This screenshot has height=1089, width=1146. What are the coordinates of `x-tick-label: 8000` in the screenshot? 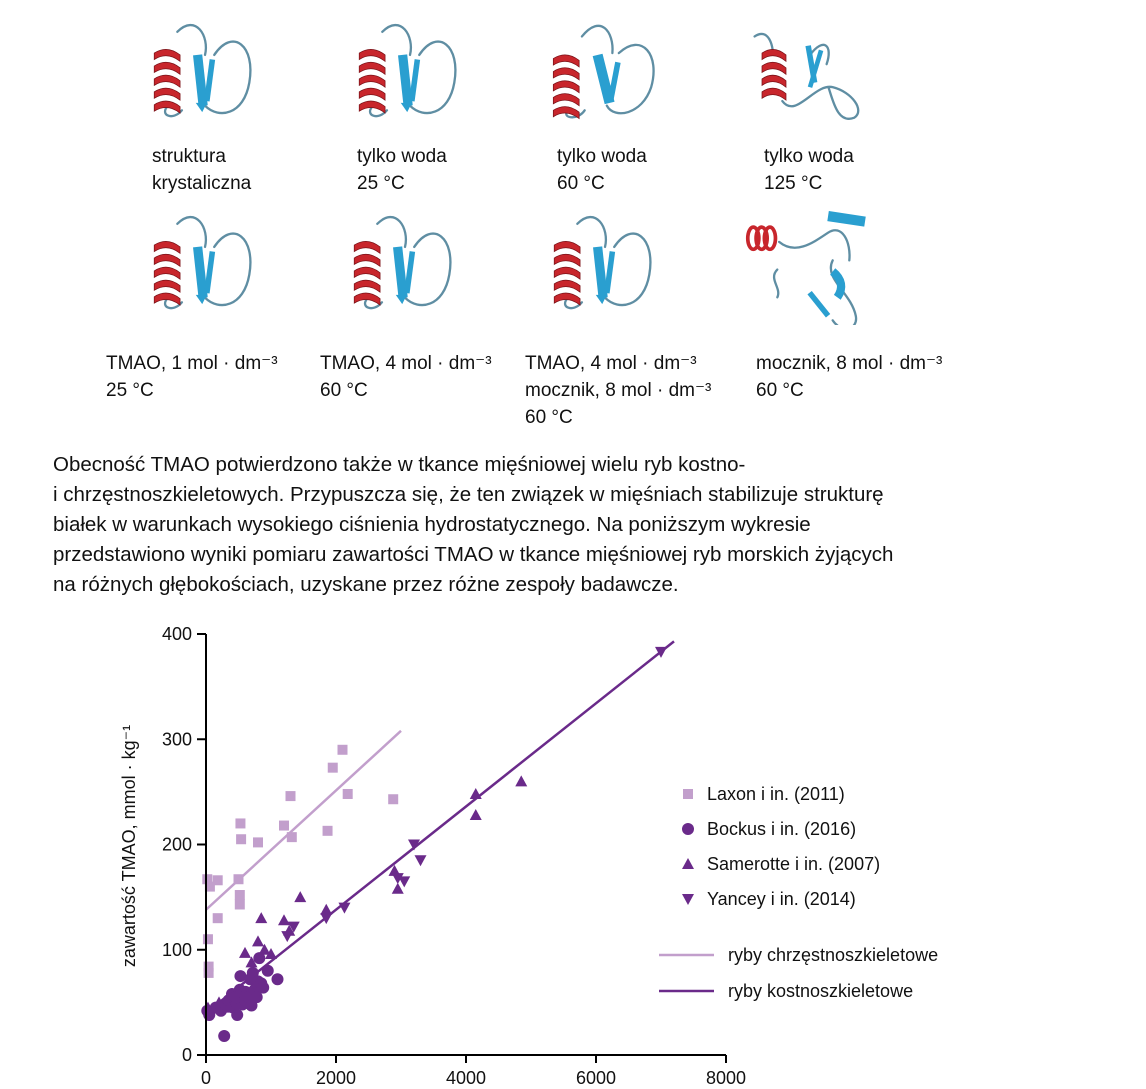 It's located at (726, 1078).